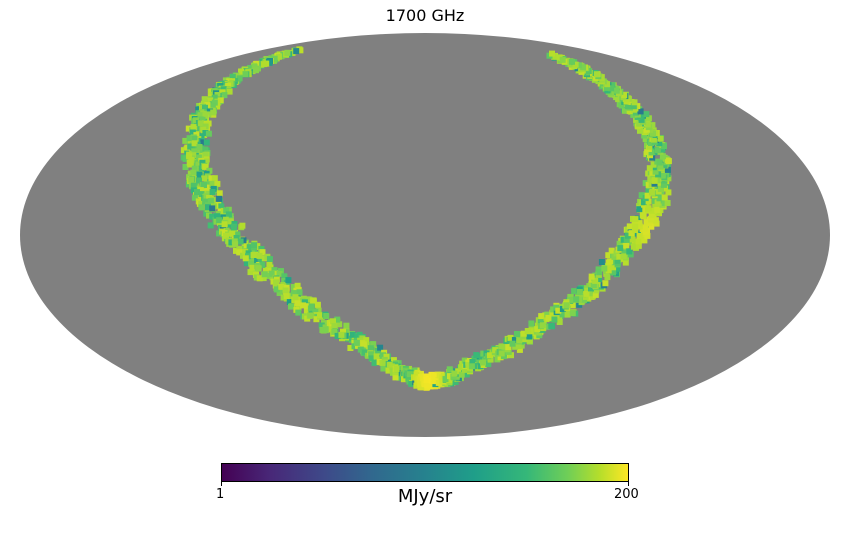 Image resolution: width=850 pixels, height=540 pixels. I want to click on colorbar, so click(425, 472).